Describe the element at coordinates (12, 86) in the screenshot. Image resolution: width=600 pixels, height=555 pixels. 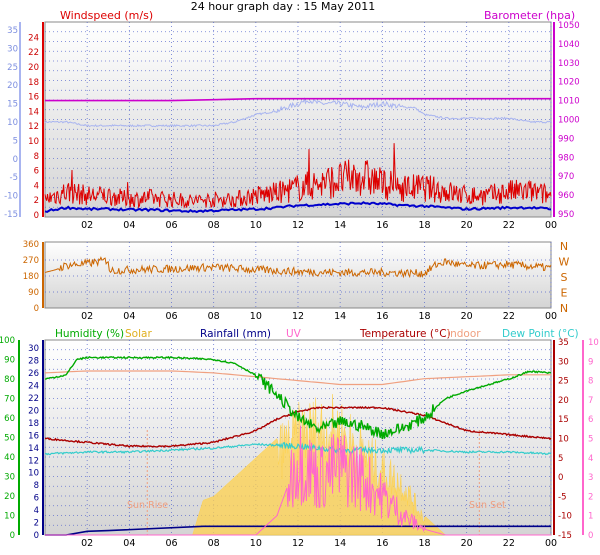
I see `wind-outer-tick-label: 20` at that location.